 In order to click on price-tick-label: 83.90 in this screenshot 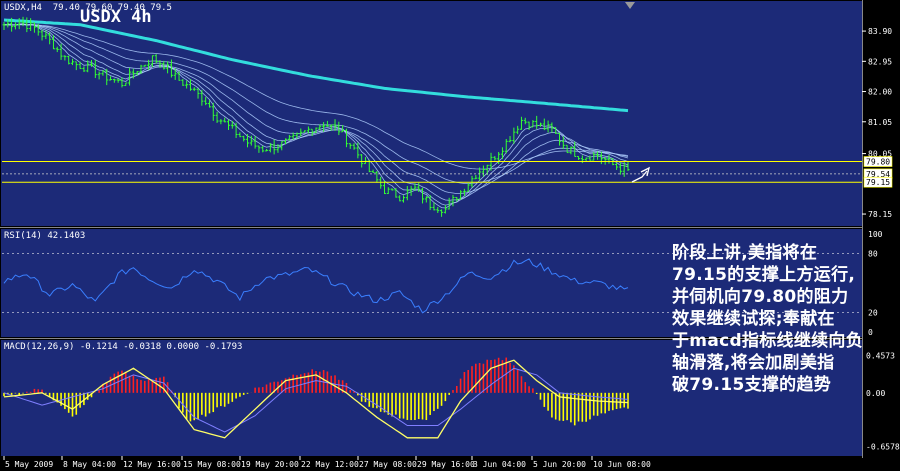, I will do `click(880, 31)`.